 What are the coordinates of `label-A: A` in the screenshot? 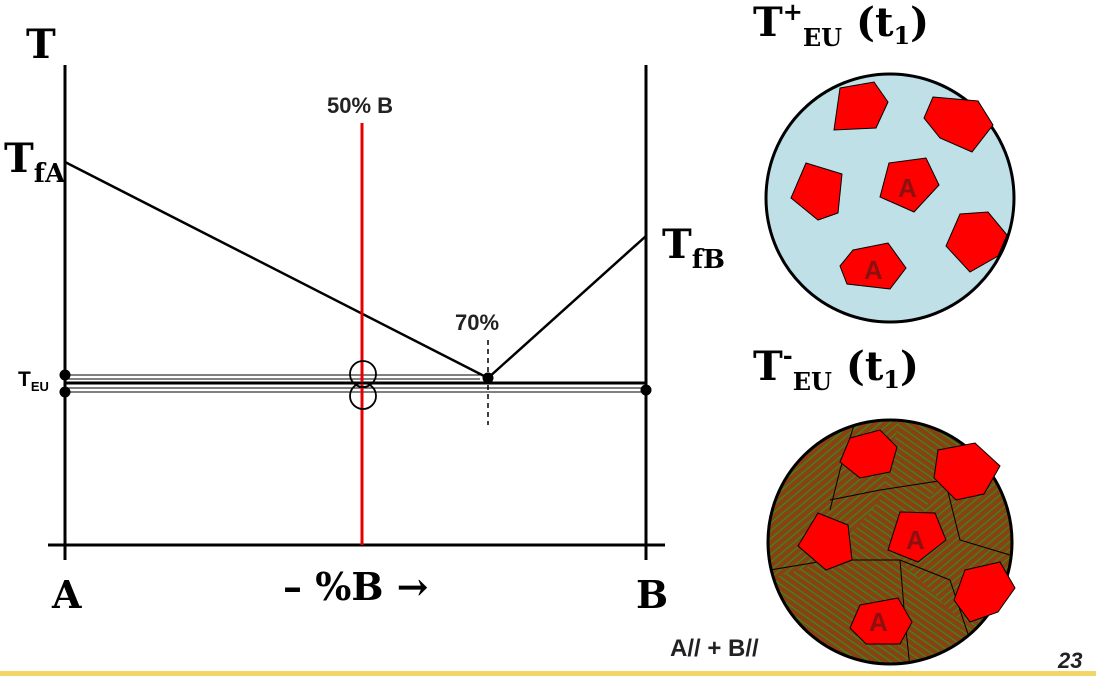 It's located at (66, 594).